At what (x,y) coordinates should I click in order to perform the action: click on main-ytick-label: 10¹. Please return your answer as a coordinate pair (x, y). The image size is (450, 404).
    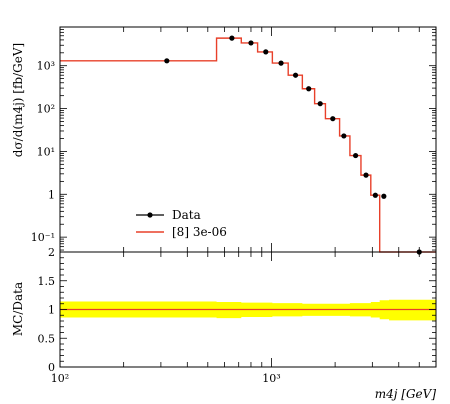
    Looking at the image, I should click on (46, 151).